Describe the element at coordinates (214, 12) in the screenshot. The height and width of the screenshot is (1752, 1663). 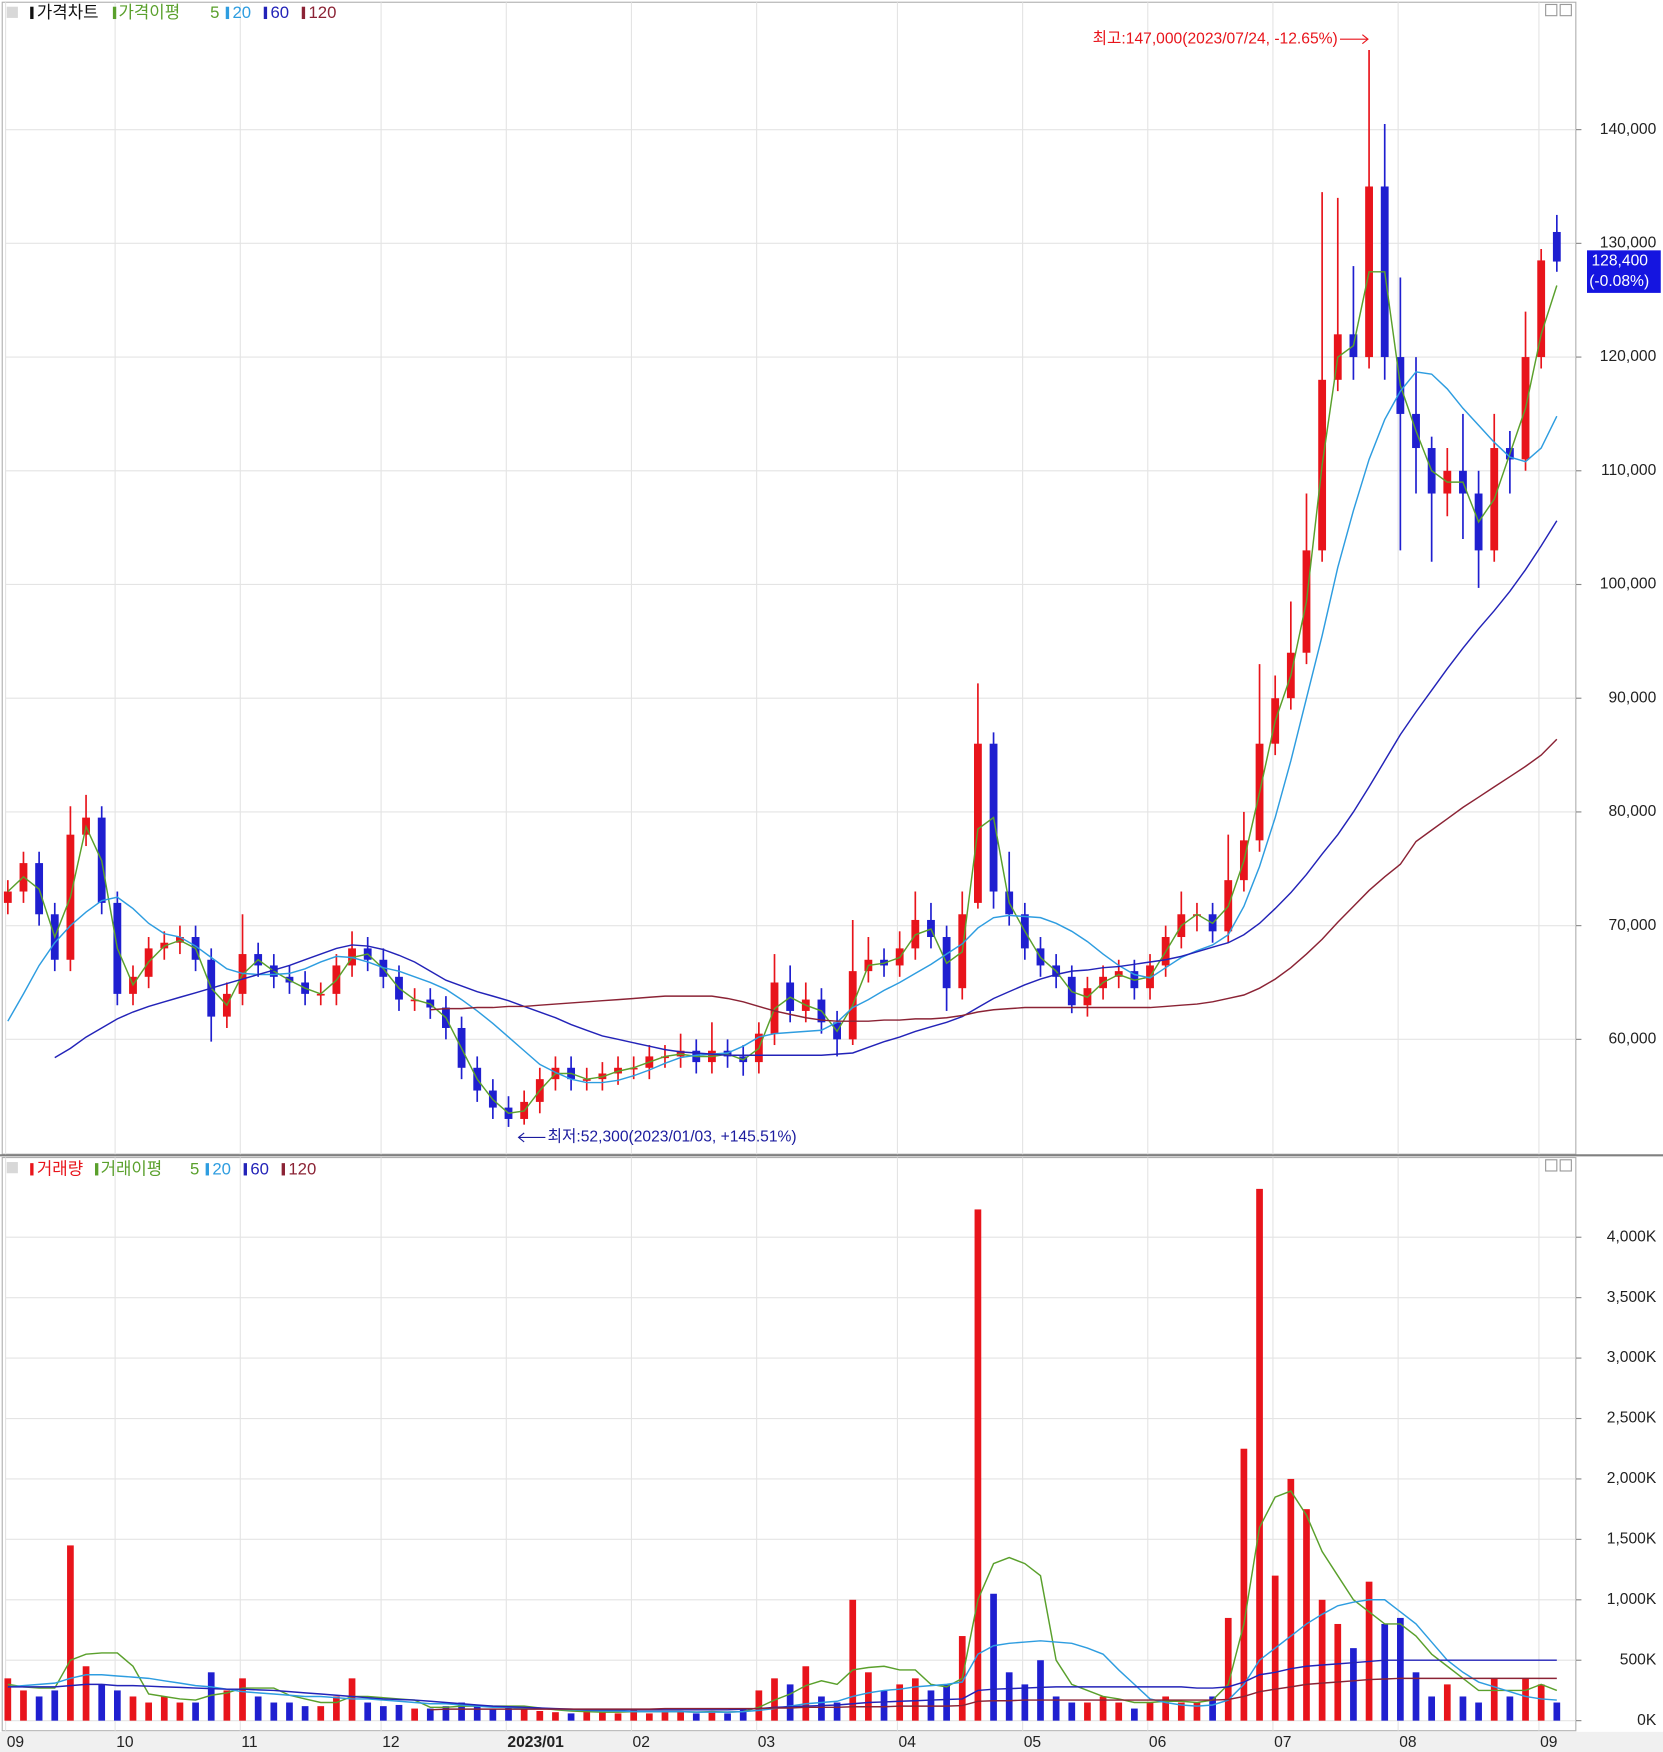
I see `legend-entry: 5` at that location.